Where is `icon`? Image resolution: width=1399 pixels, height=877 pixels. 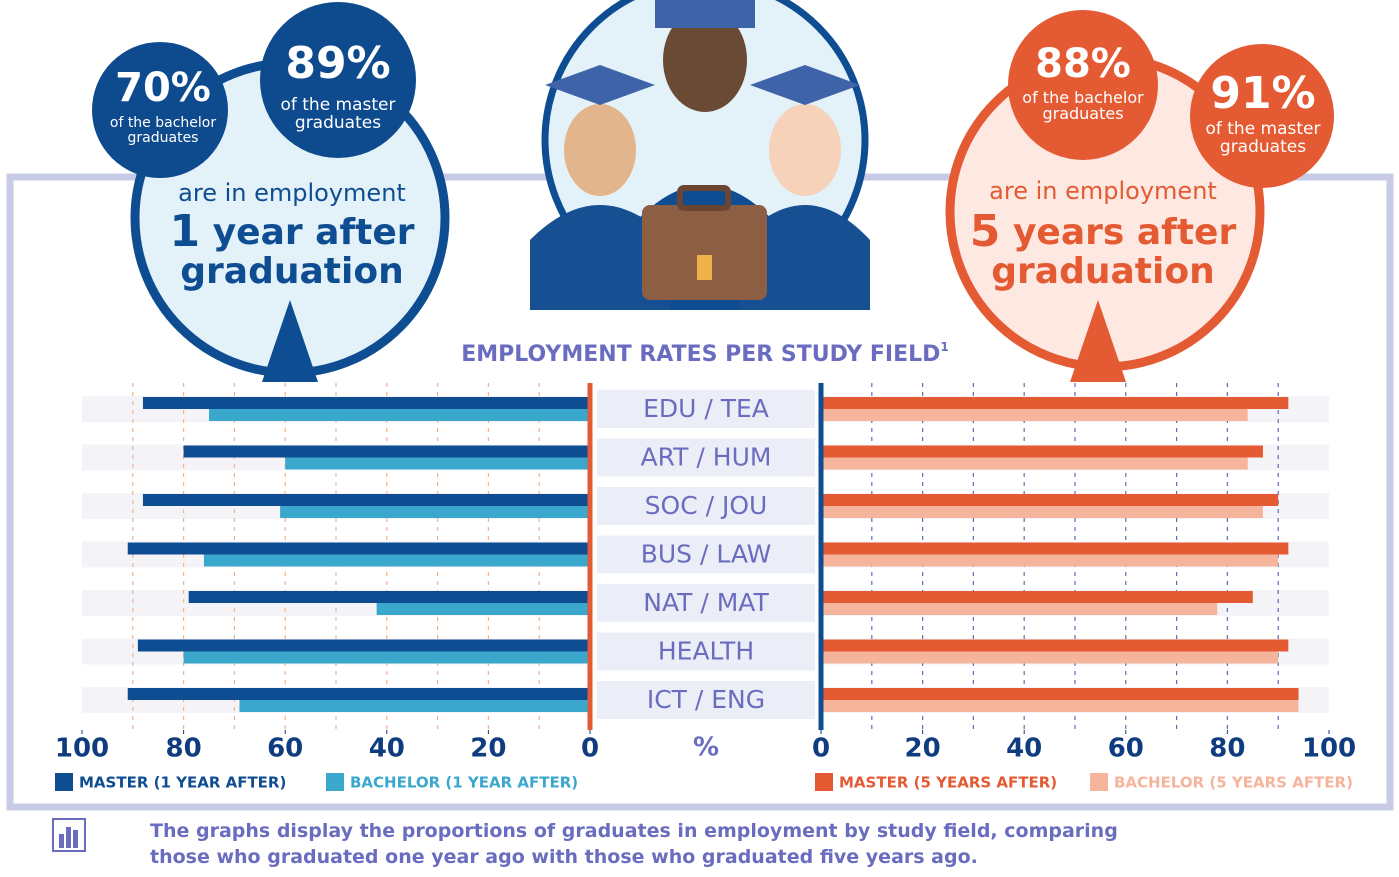
icon is located at coordinates (69, 835).